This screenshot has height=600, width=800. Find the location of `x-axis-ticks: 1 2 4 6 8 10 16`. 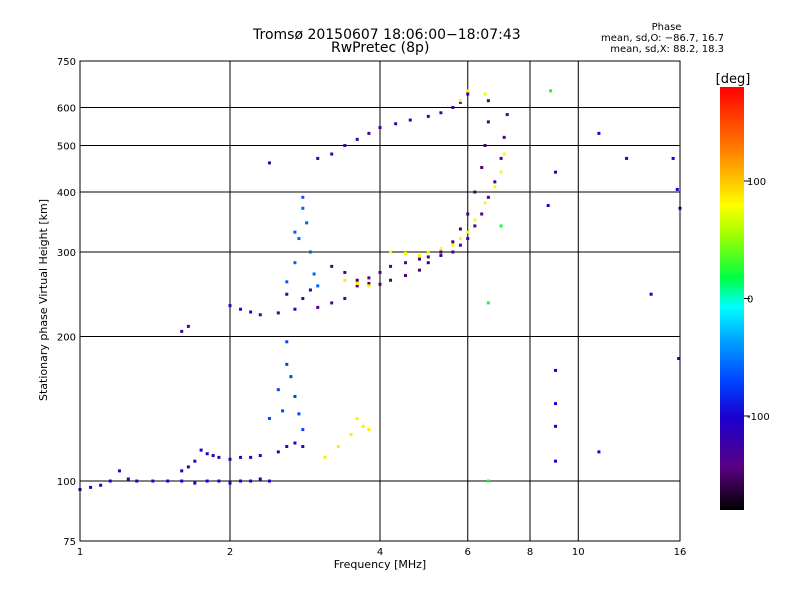

x-axis-ticks: 1 2 4 6 8 10 16 is located at coordinates (382, 552).